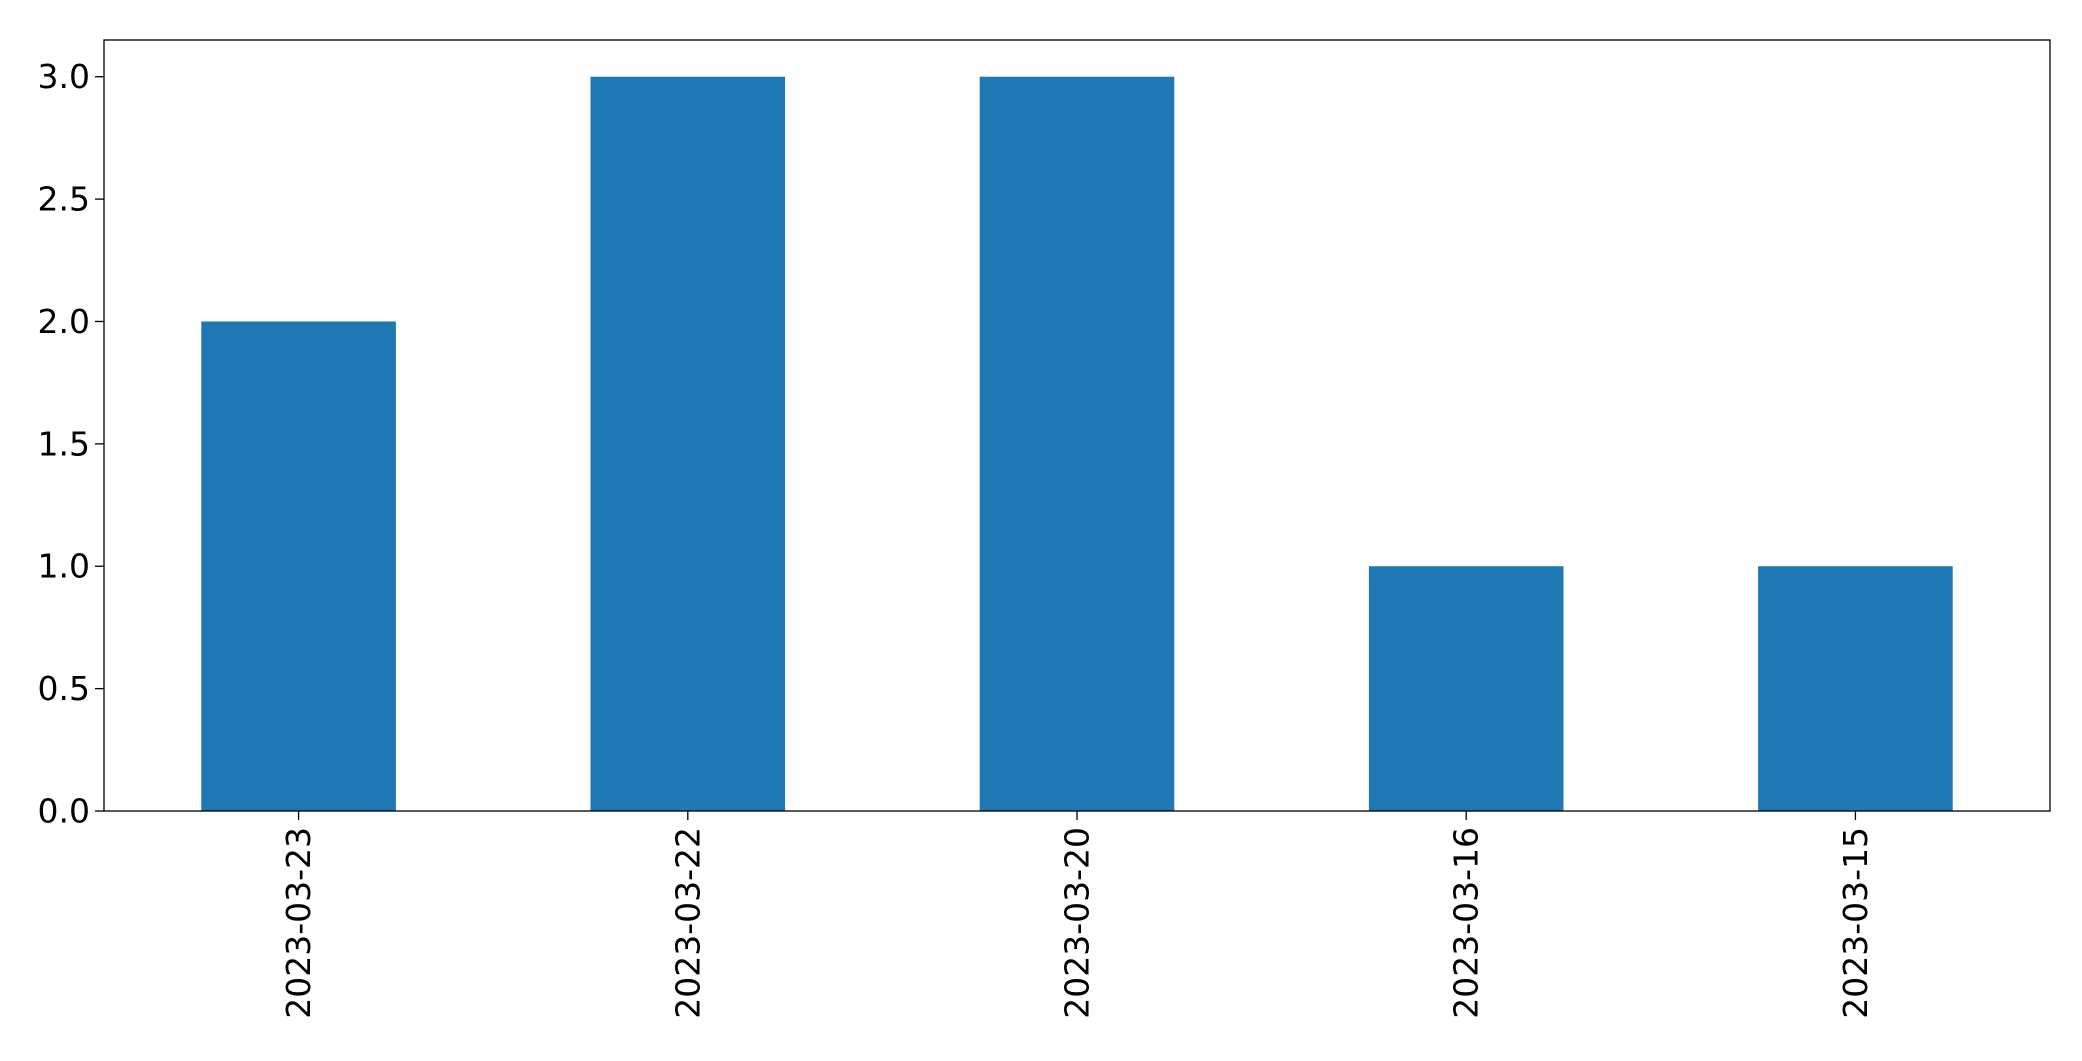  What do you see at coordinates (687, 923) in the screenshot?
I see `x-tick-label: 2023-03-22` at bounding box center [687, 923].